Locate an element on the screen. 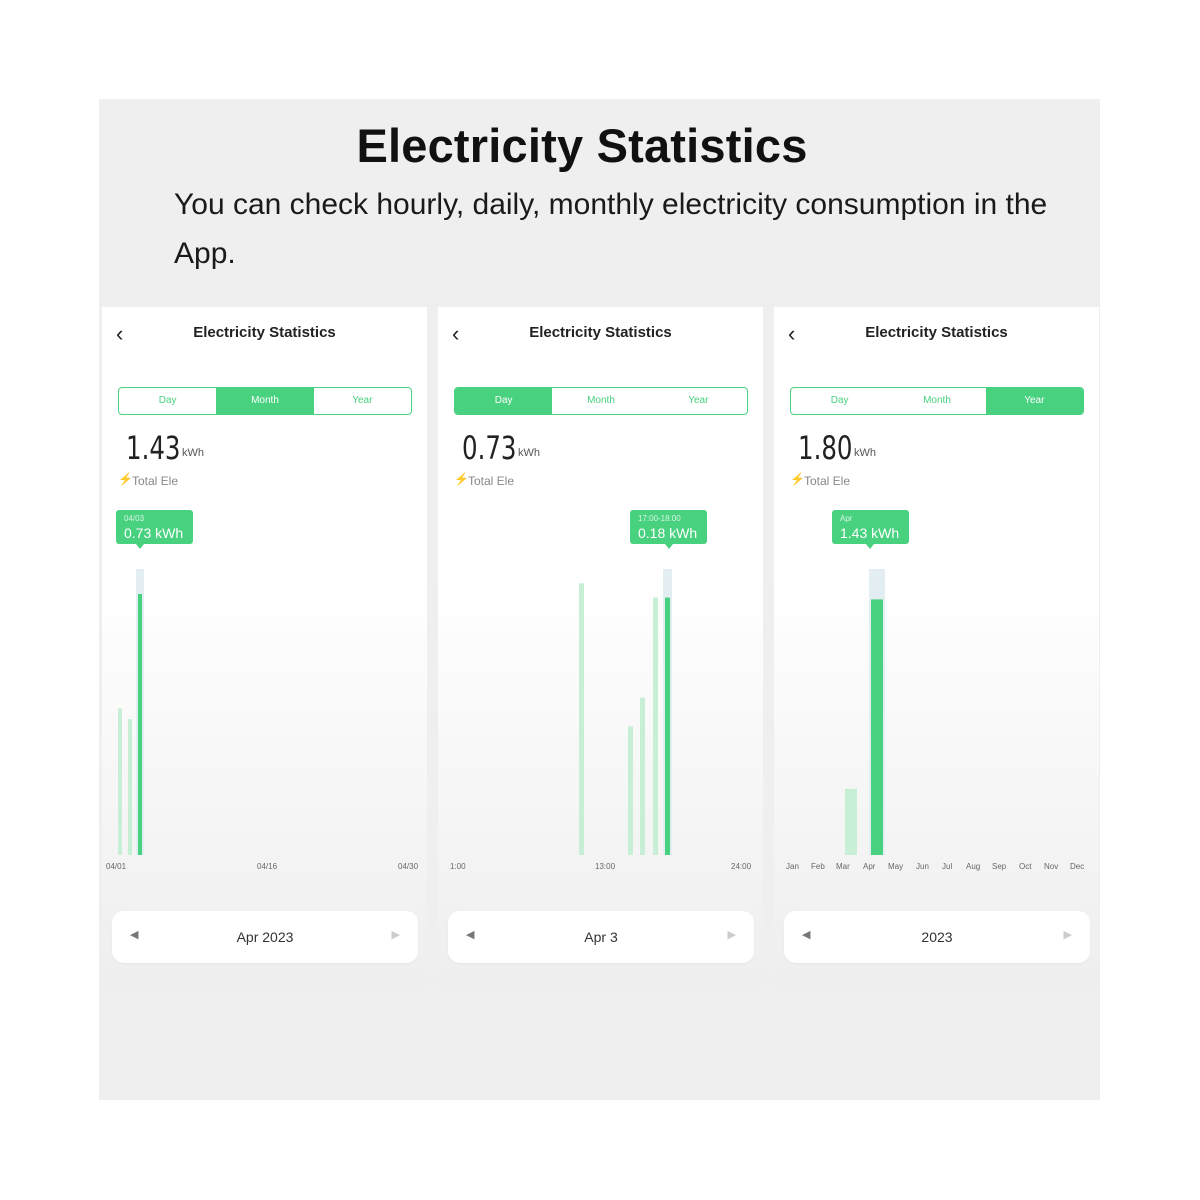 The height and width of the screenshot is (1200, 1200). tooltip-label: 04/03 is located at coordinates (134, 518).